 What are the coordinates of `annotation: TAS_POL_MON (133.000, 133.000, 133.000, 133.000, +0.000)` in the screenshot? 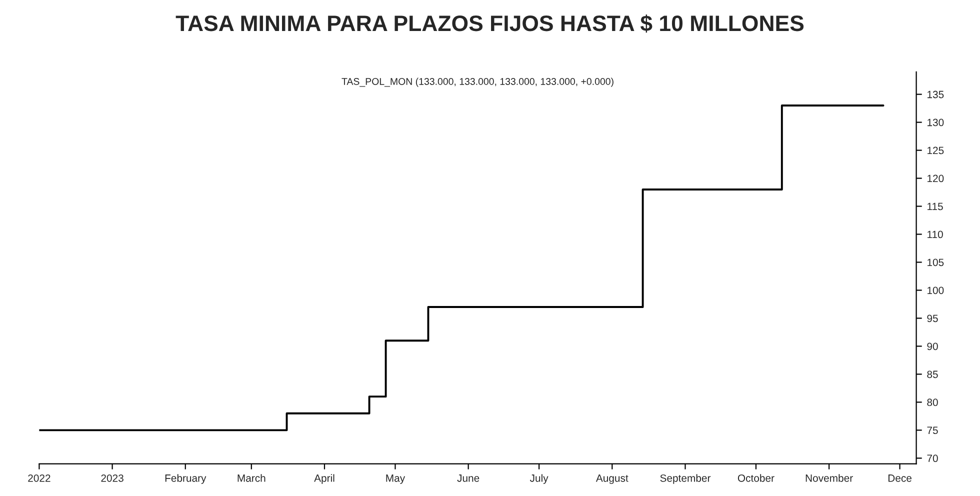 It's located at (478, 82).